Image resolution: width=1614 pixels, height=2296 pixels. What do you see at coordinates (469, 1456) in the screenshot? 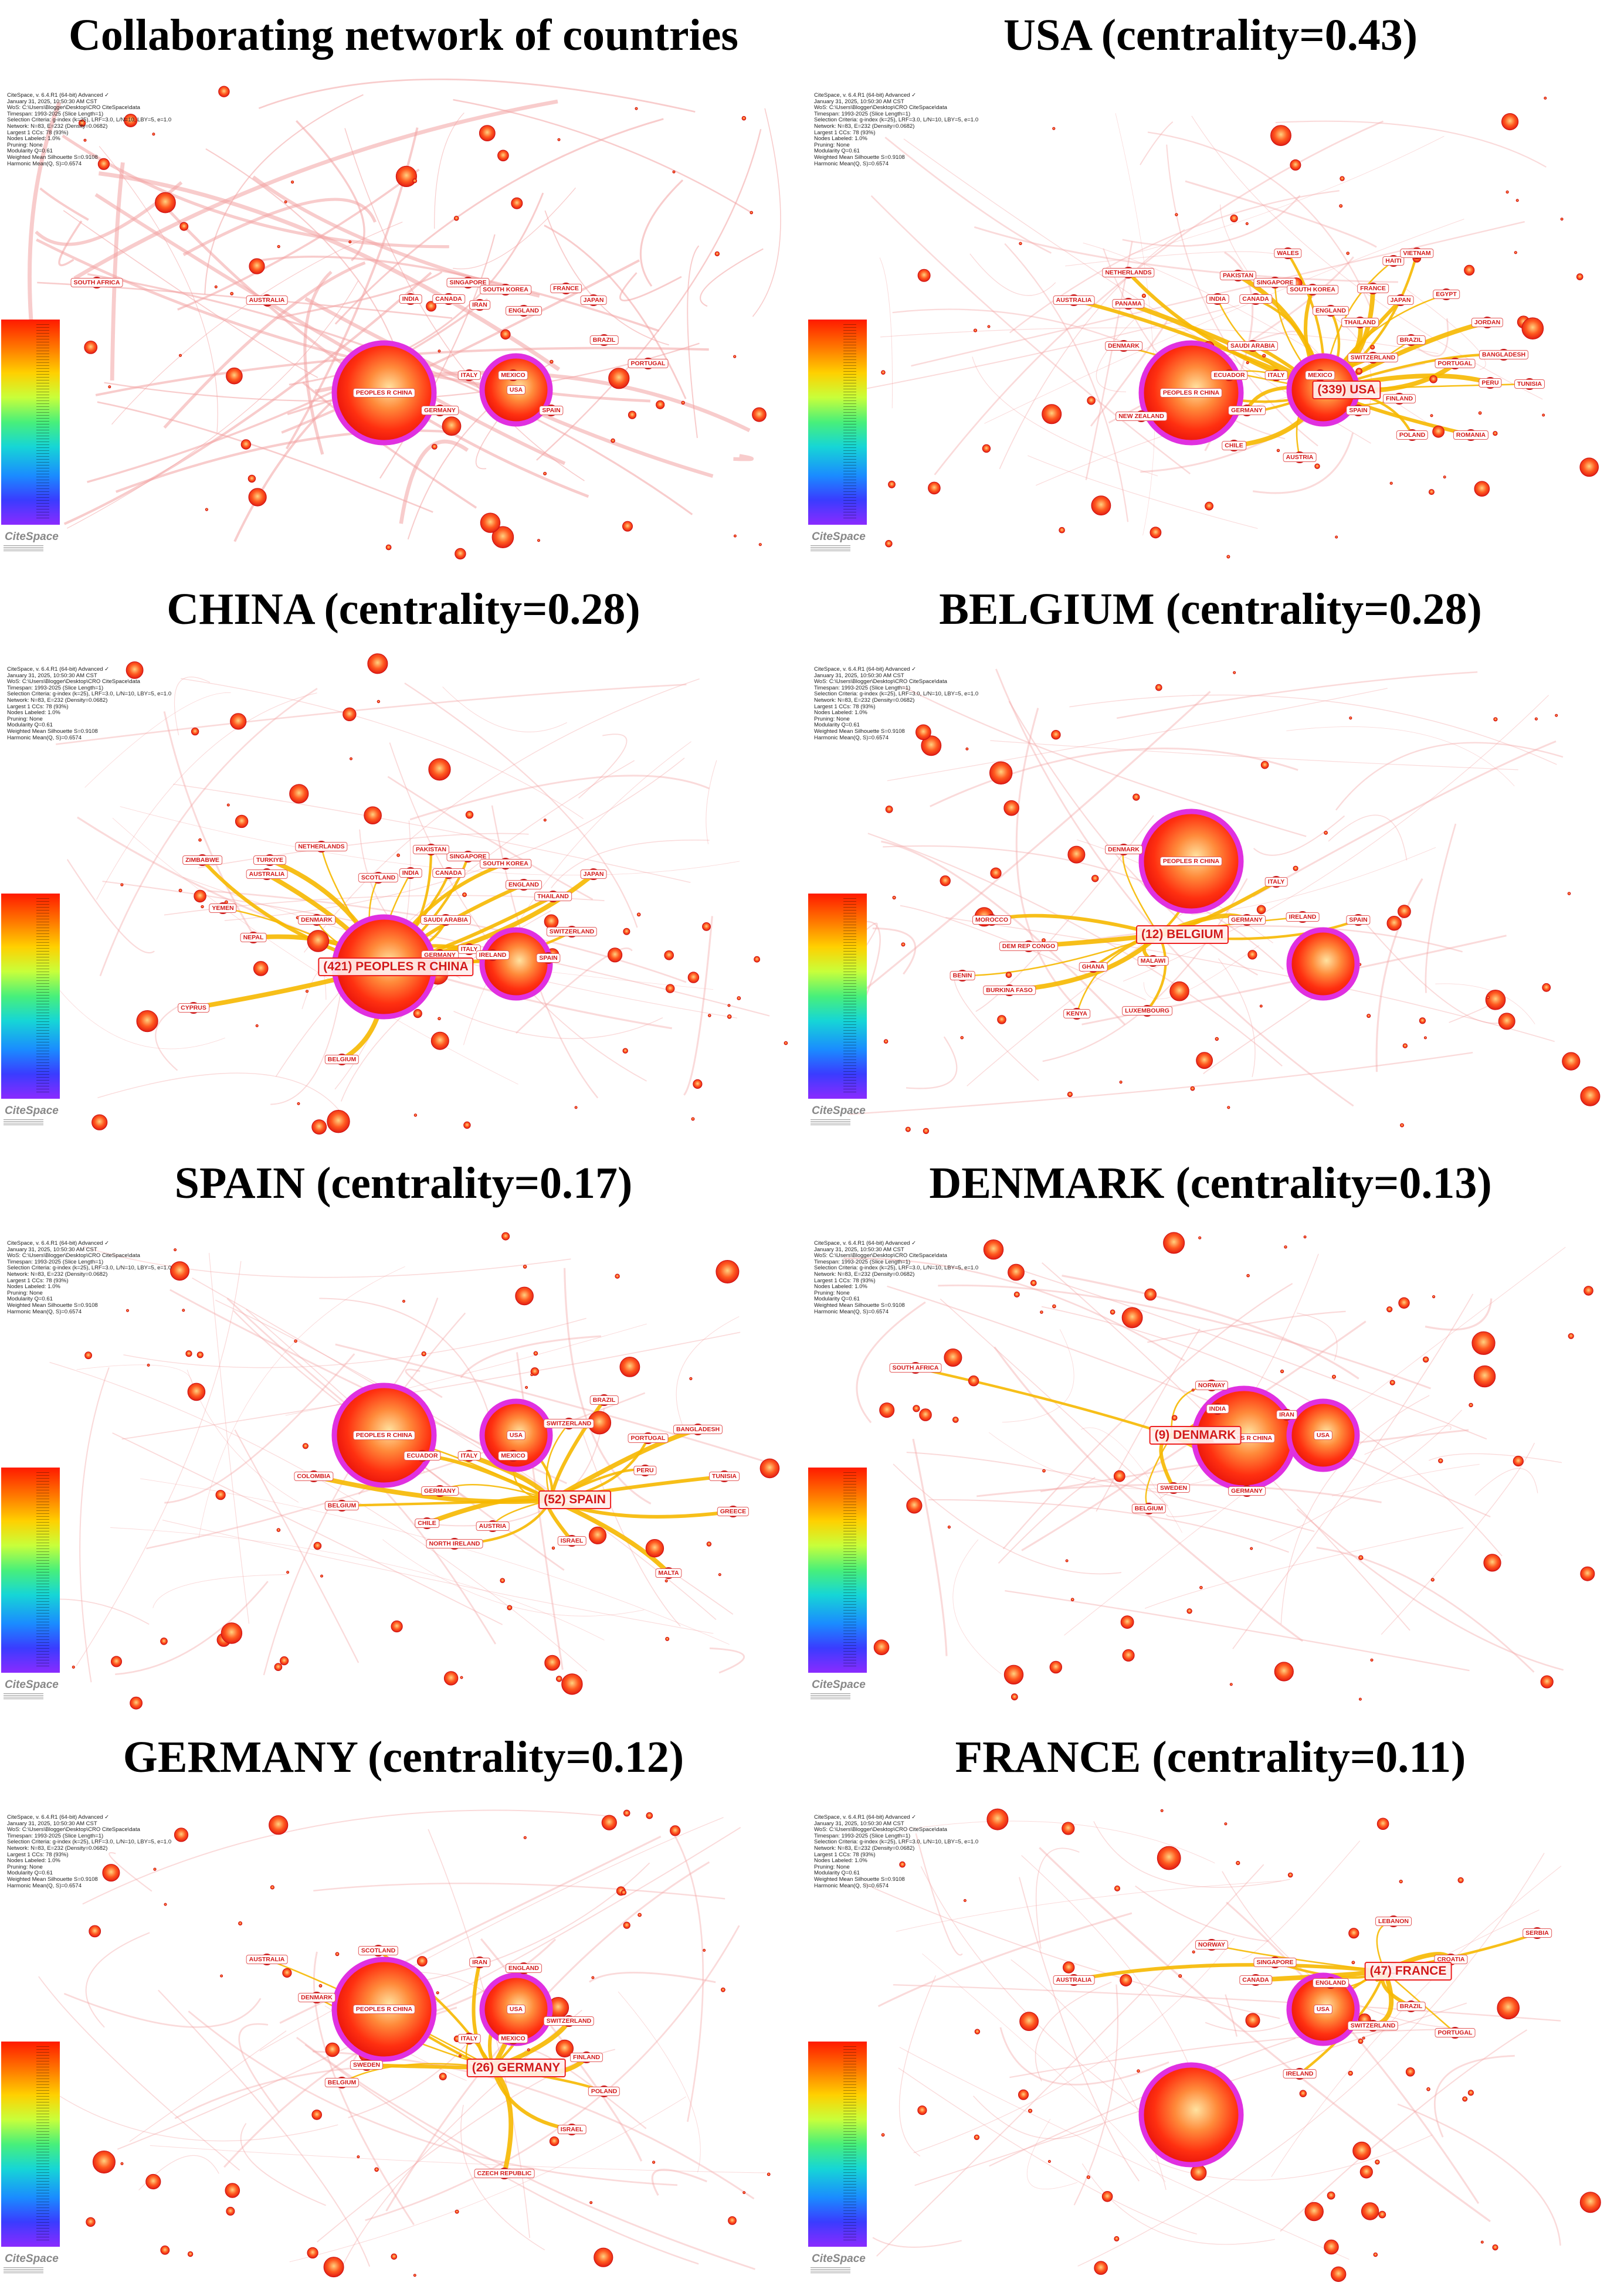
I see `node-label-italy: ITALY` at bounding box center [469, 1456].